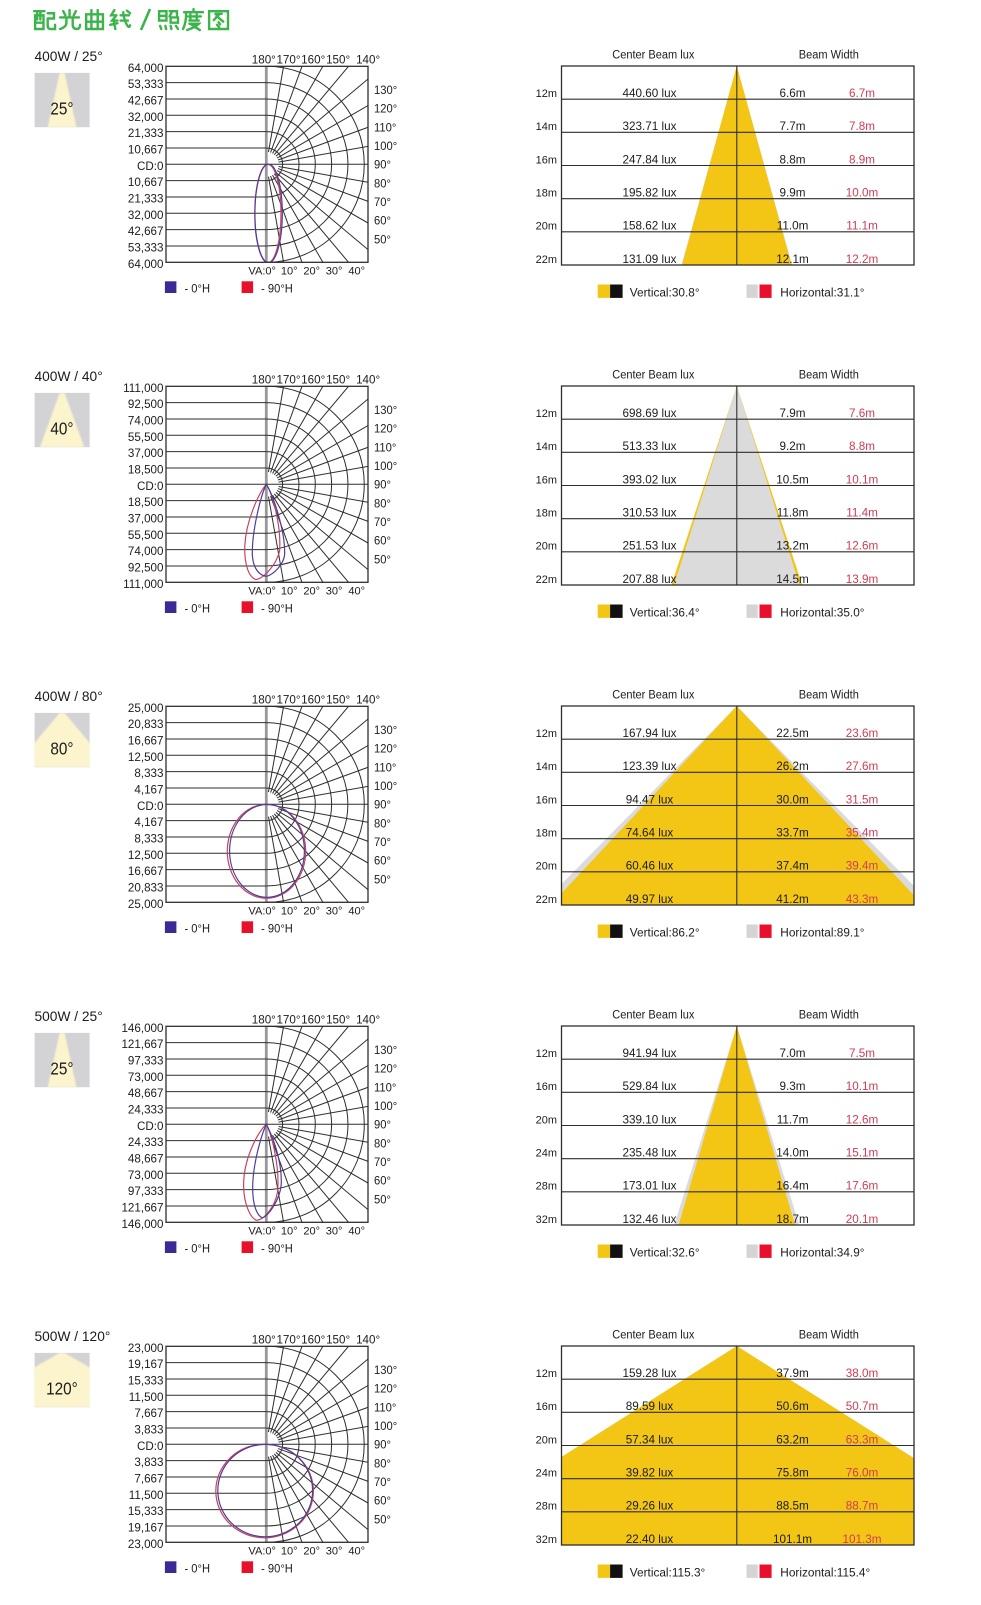 Image resolution: width=981 pixels, height=1605 pixels. I want to click on svg-text: 29.26 lux, so click(650, 1506).